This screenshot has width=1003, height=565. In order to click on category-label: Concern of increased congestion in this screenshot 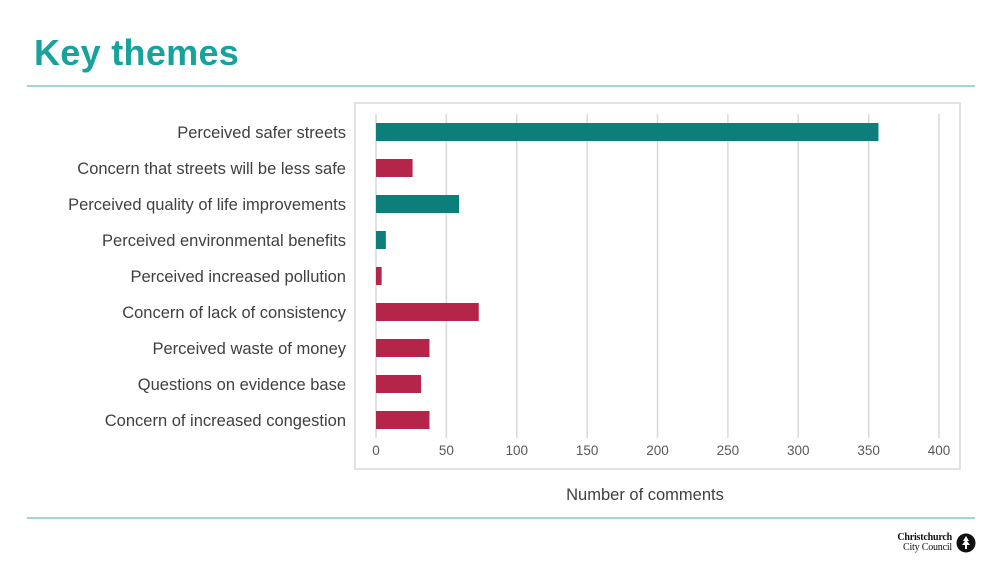, I will do `click(225, 421)`.